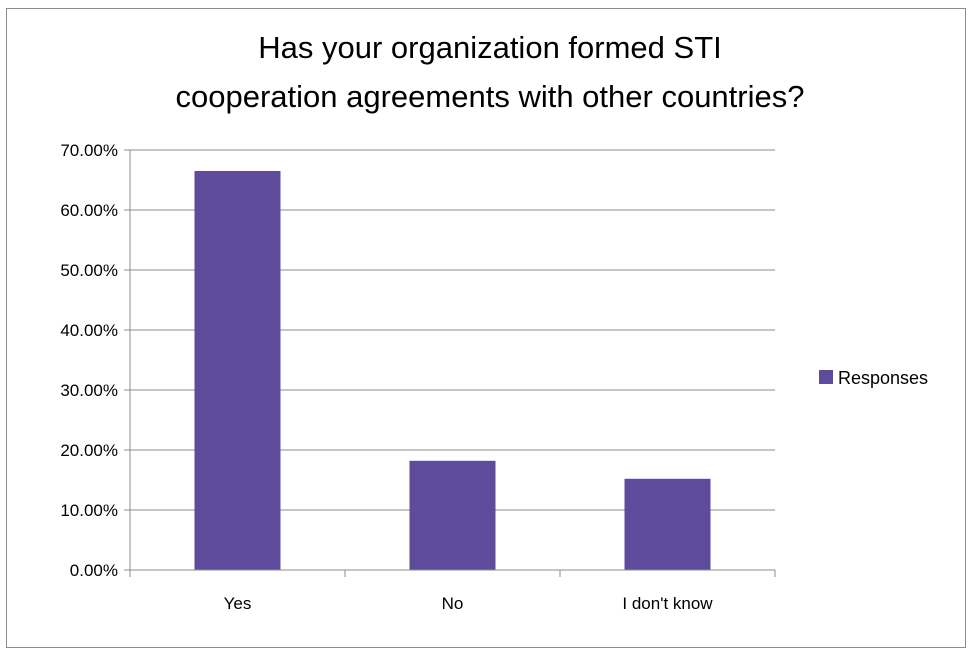  I want to click on x-tick-label: No, so click(453, 603).